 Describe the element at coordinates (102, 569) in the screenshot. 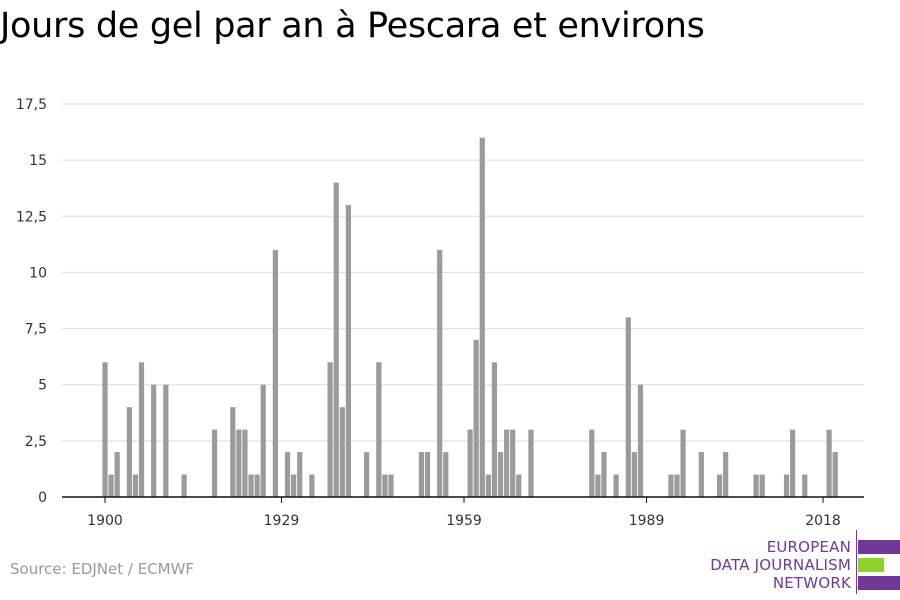

I see `source-note: Source: EDJNet / ECMWF` at that location.